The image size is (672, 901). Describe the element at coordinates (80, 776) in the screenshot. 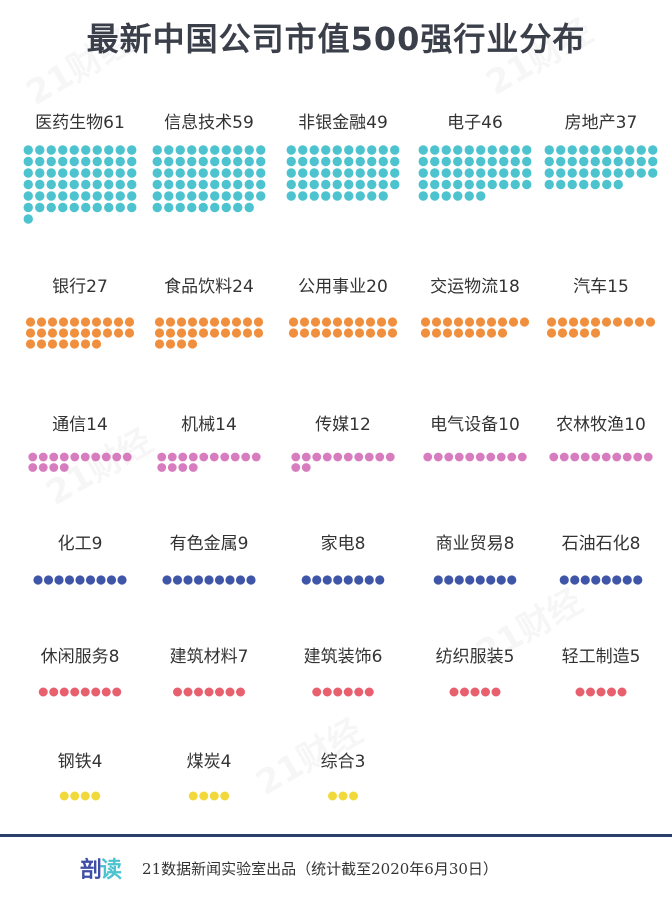

I see `industry-group: 钢铁4` at that location.